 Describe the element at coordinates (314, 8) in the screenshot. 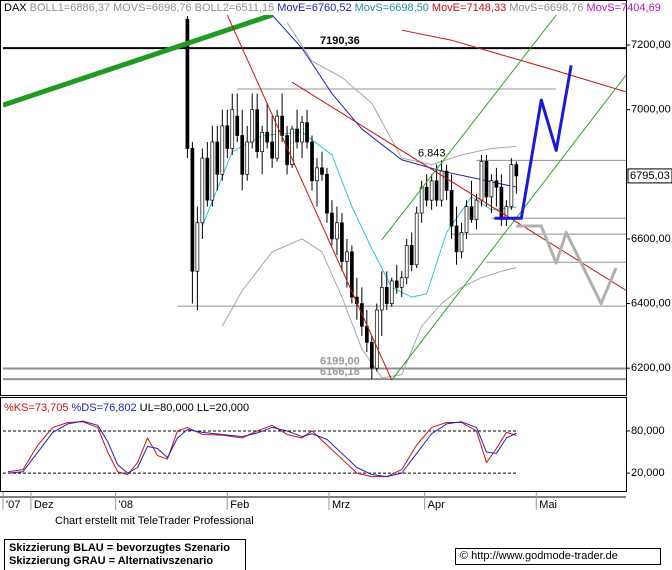

I see `header-item: MovE=6760,52` at that location.